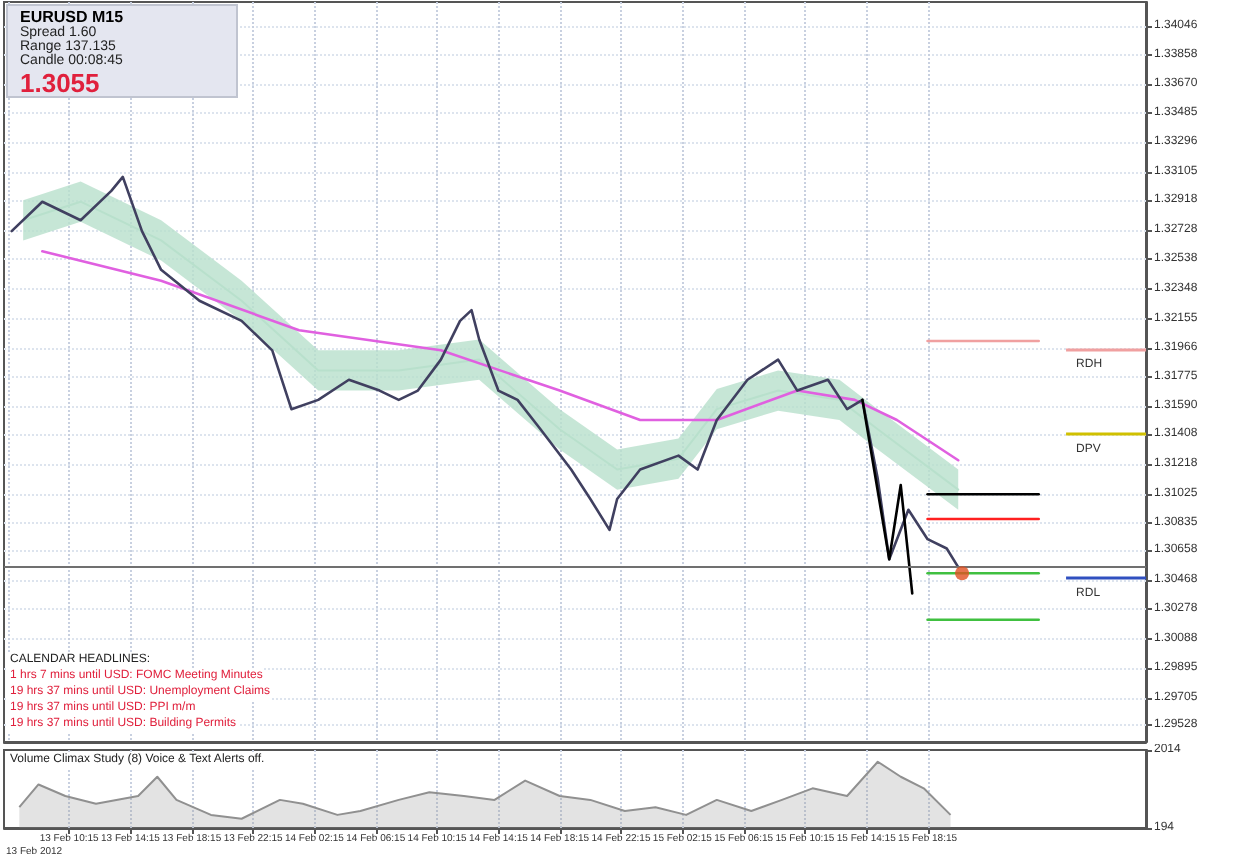  I want to click on chart-title: EURUSD M15, so click(73, 17).